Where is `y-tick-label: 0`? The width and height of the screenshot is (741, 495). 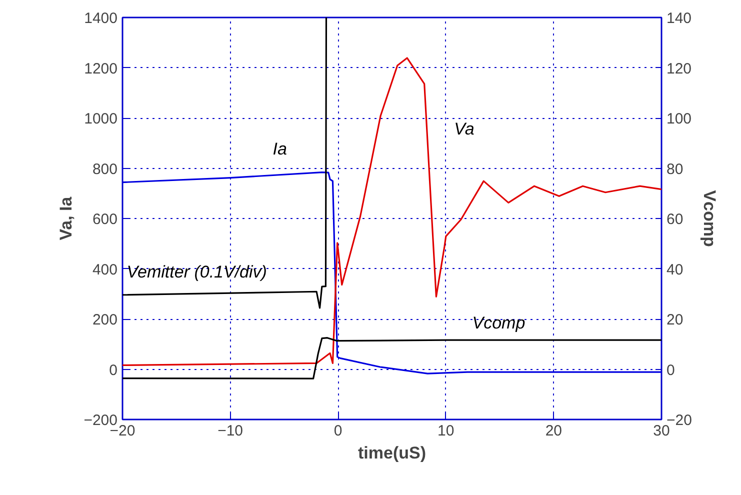 y-tick-label: 0 is located at coordinates (113, 370).